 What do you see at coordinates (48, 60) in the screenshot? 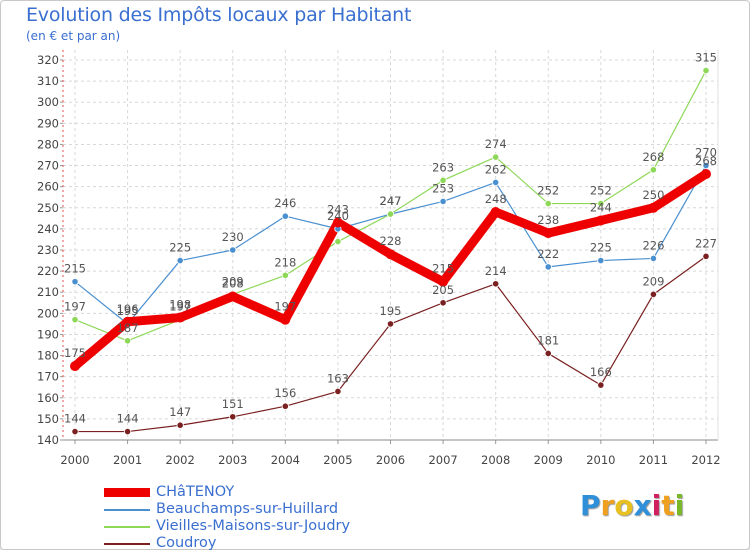
I see `y-tick-label: 320` at bounding box center [48, 60].